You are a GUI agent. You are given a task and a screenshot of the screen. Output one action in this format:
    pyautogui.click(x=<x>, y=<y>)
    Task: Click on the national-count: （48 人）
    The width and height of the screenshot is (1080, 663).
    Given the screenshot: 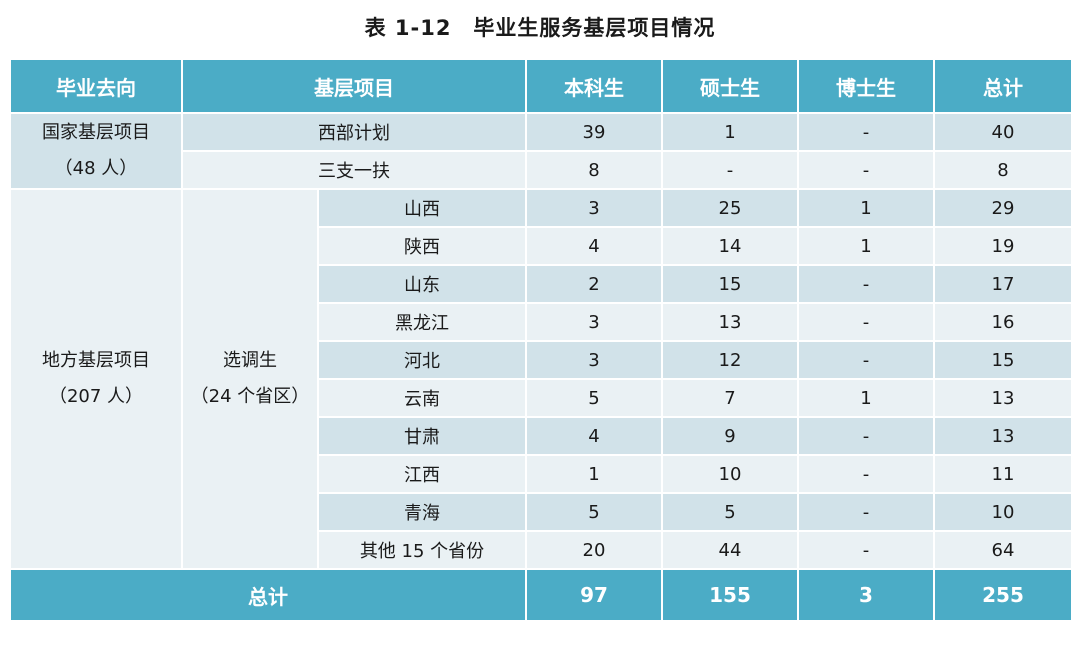 What is the action you would take?
    pyautogui.click(x=96, y=168)
    